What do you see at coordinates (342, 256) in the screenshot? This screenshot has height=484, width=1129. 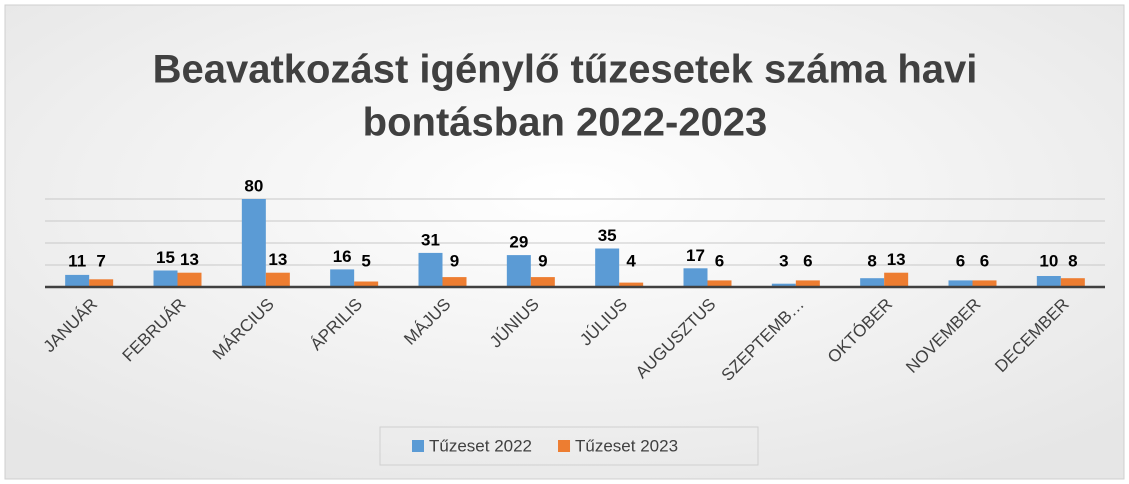 I see `data-label: 16` at bounding box center [342, 256].